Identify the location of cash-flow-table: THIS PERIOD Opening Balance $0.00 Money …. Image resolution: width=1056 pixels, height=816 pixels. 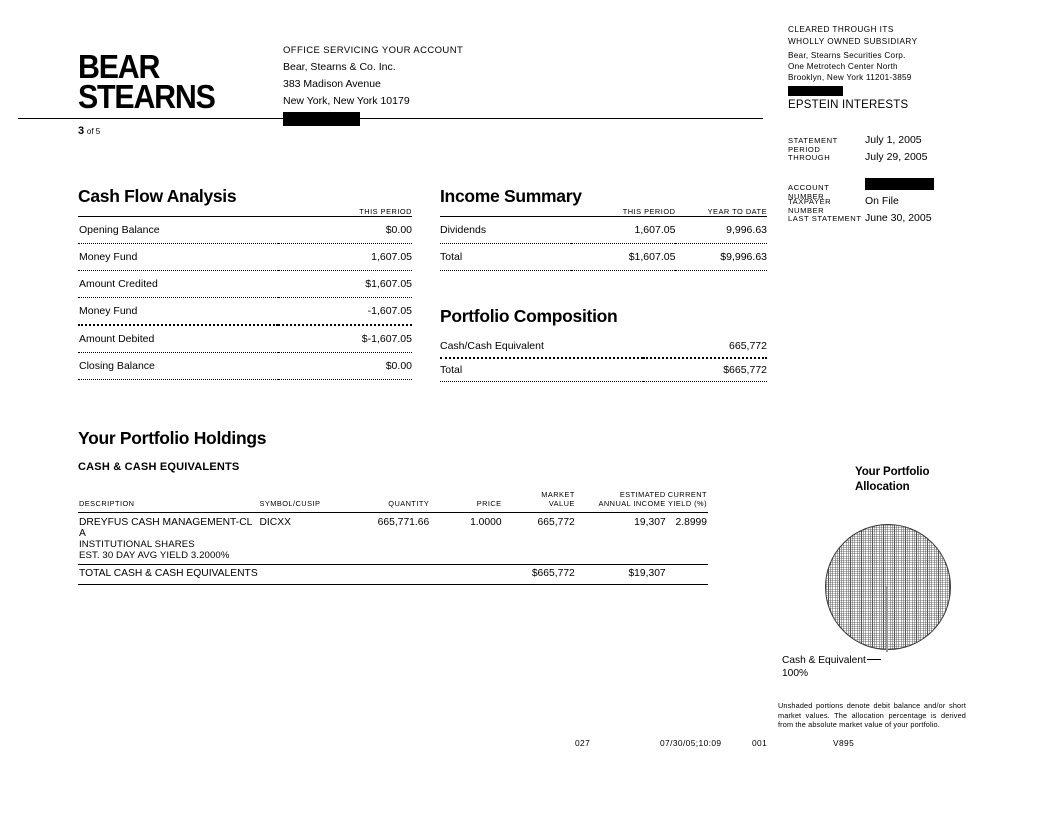
(245, 293).